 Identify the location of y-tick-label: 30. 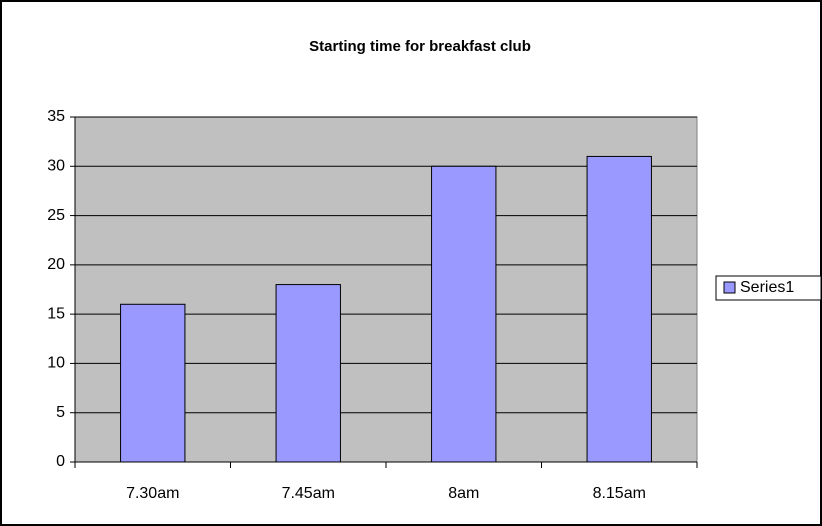
(56, 166).